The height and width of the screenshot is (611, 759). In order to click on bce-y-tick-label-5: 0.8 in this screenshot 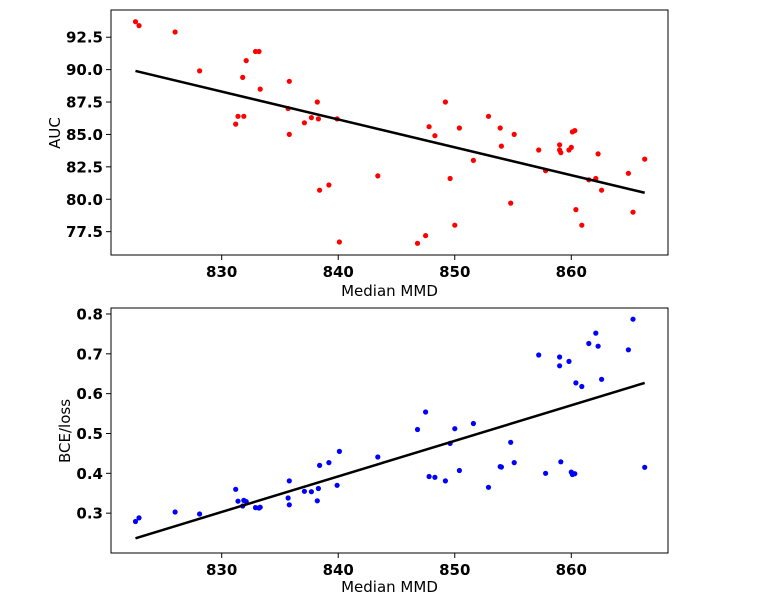, I will do `click(89, 314)`.